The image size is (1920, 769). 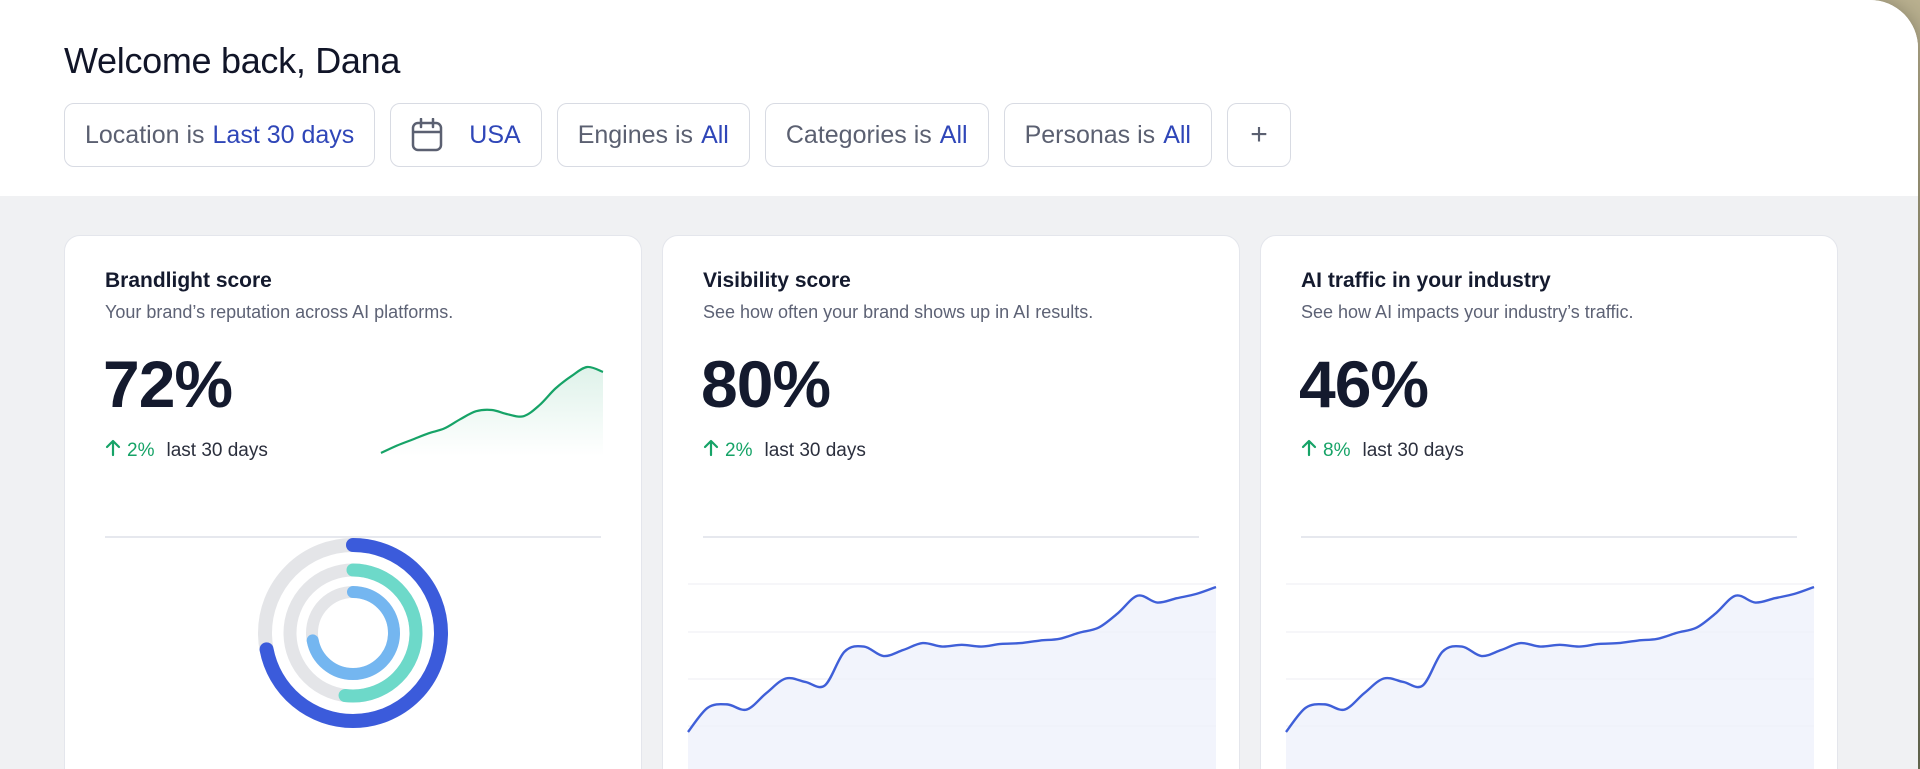 What do you see at coordinates (1337, 450) in the screenshot?
I see `delta-percent: 8%` at bounding box center [1337, 450].